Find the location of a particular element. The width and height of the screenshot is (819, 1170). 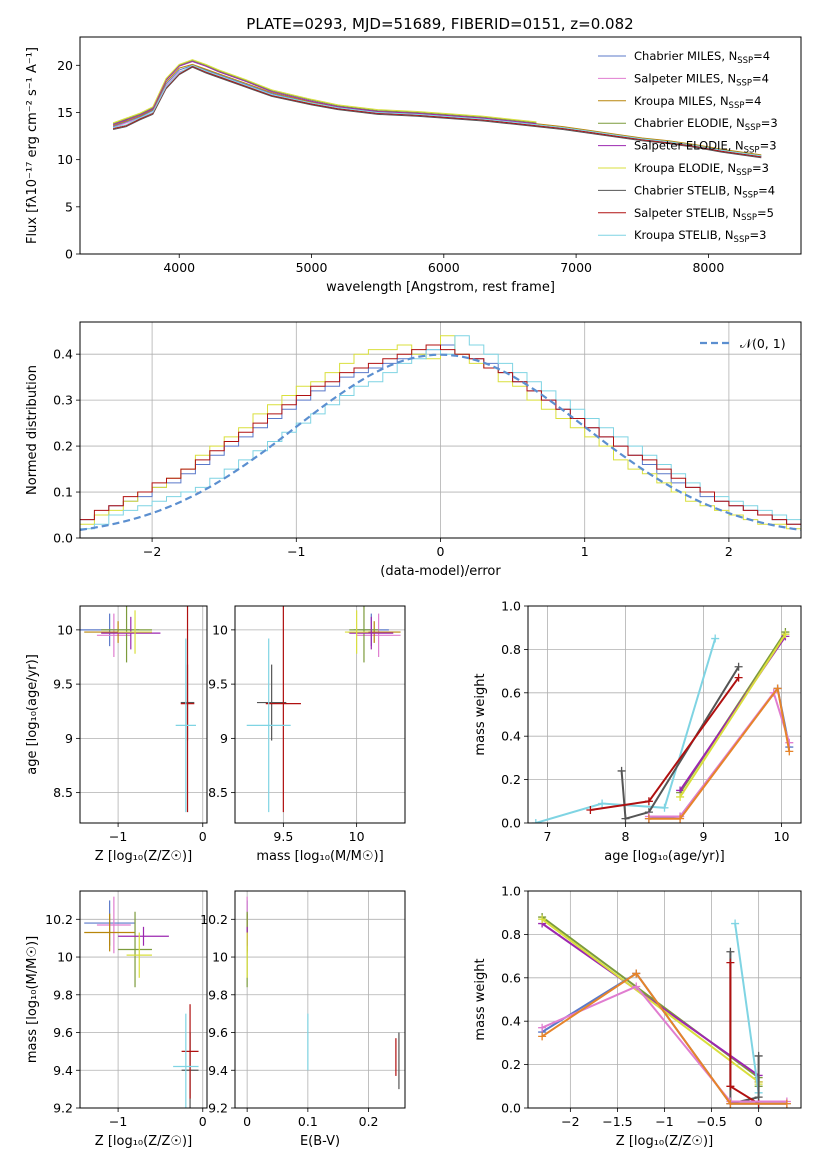

y-axis-label: Flux [fλ10⁻¹⁷ erg cm⁻² s⁻¹ A⁻¹] is located at coordinates (32, 145).